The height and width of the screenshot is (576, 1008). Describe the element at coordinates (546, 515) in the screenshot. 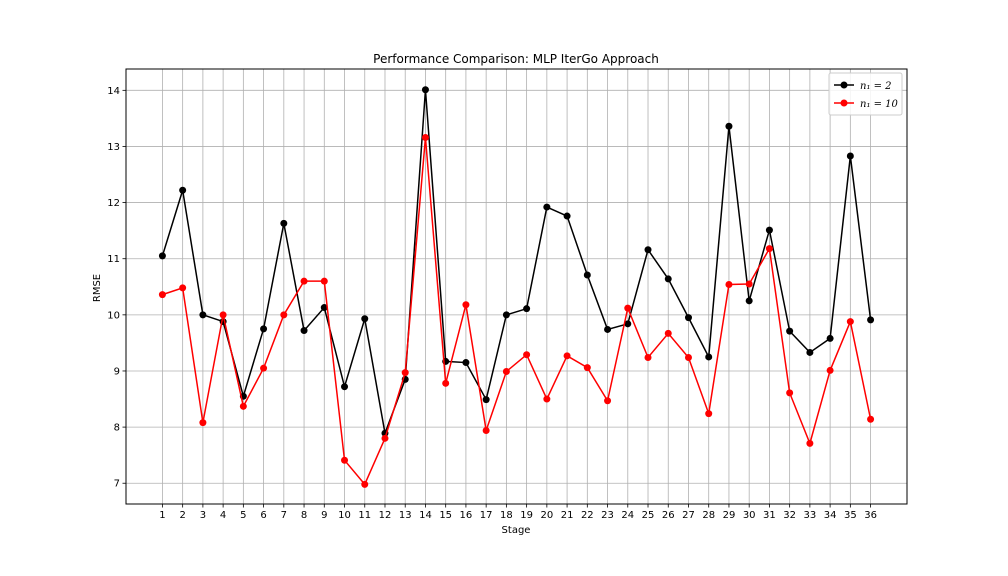

I see `x-tick-label: 20` at that location.